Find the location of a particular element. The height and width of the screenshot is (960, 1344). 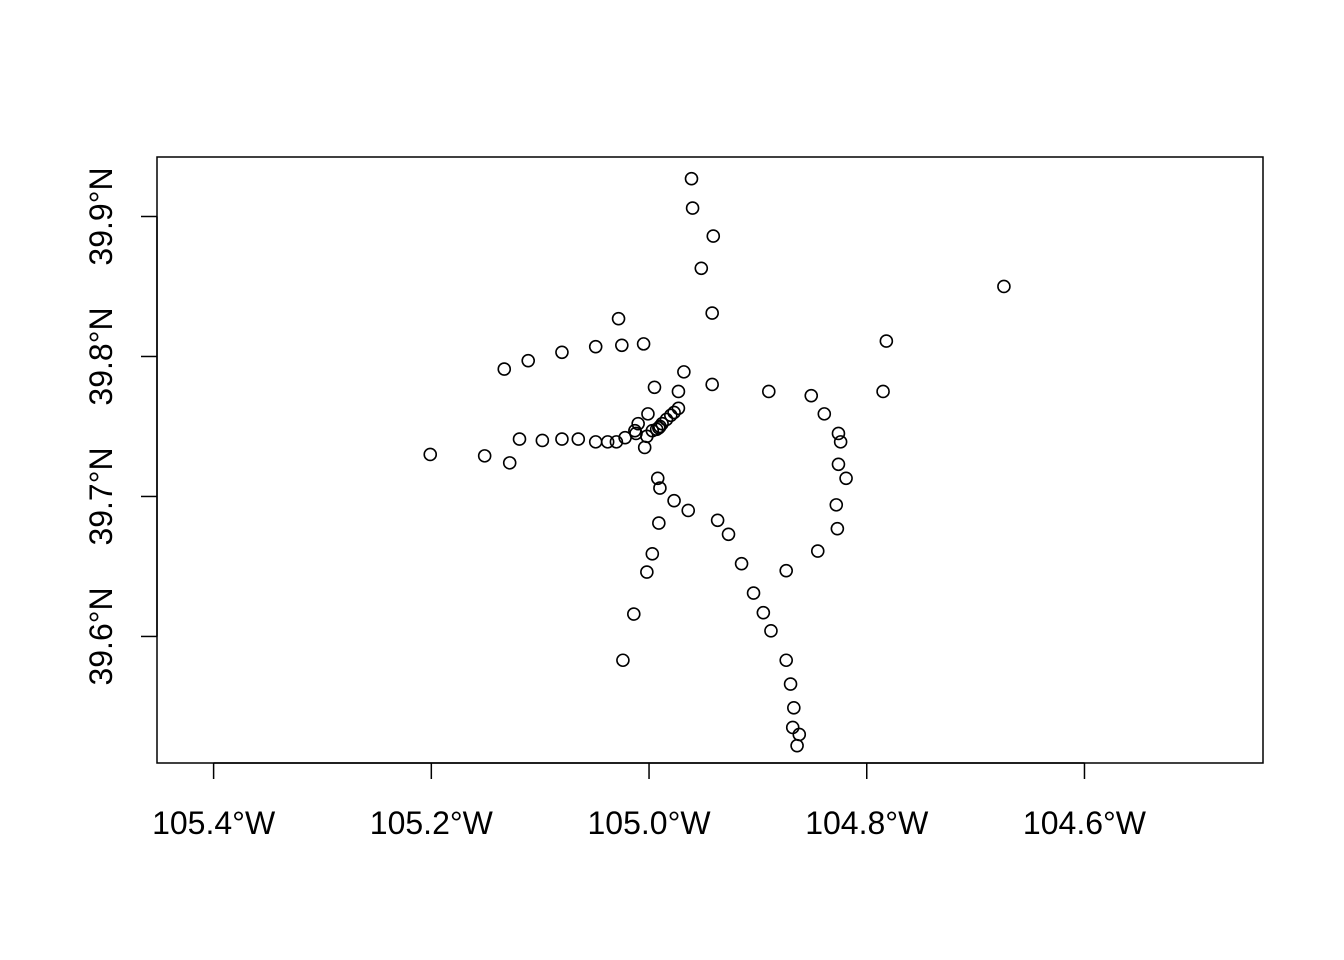

x-tick-label: 104.8°W is located at coordinates (867, 823).